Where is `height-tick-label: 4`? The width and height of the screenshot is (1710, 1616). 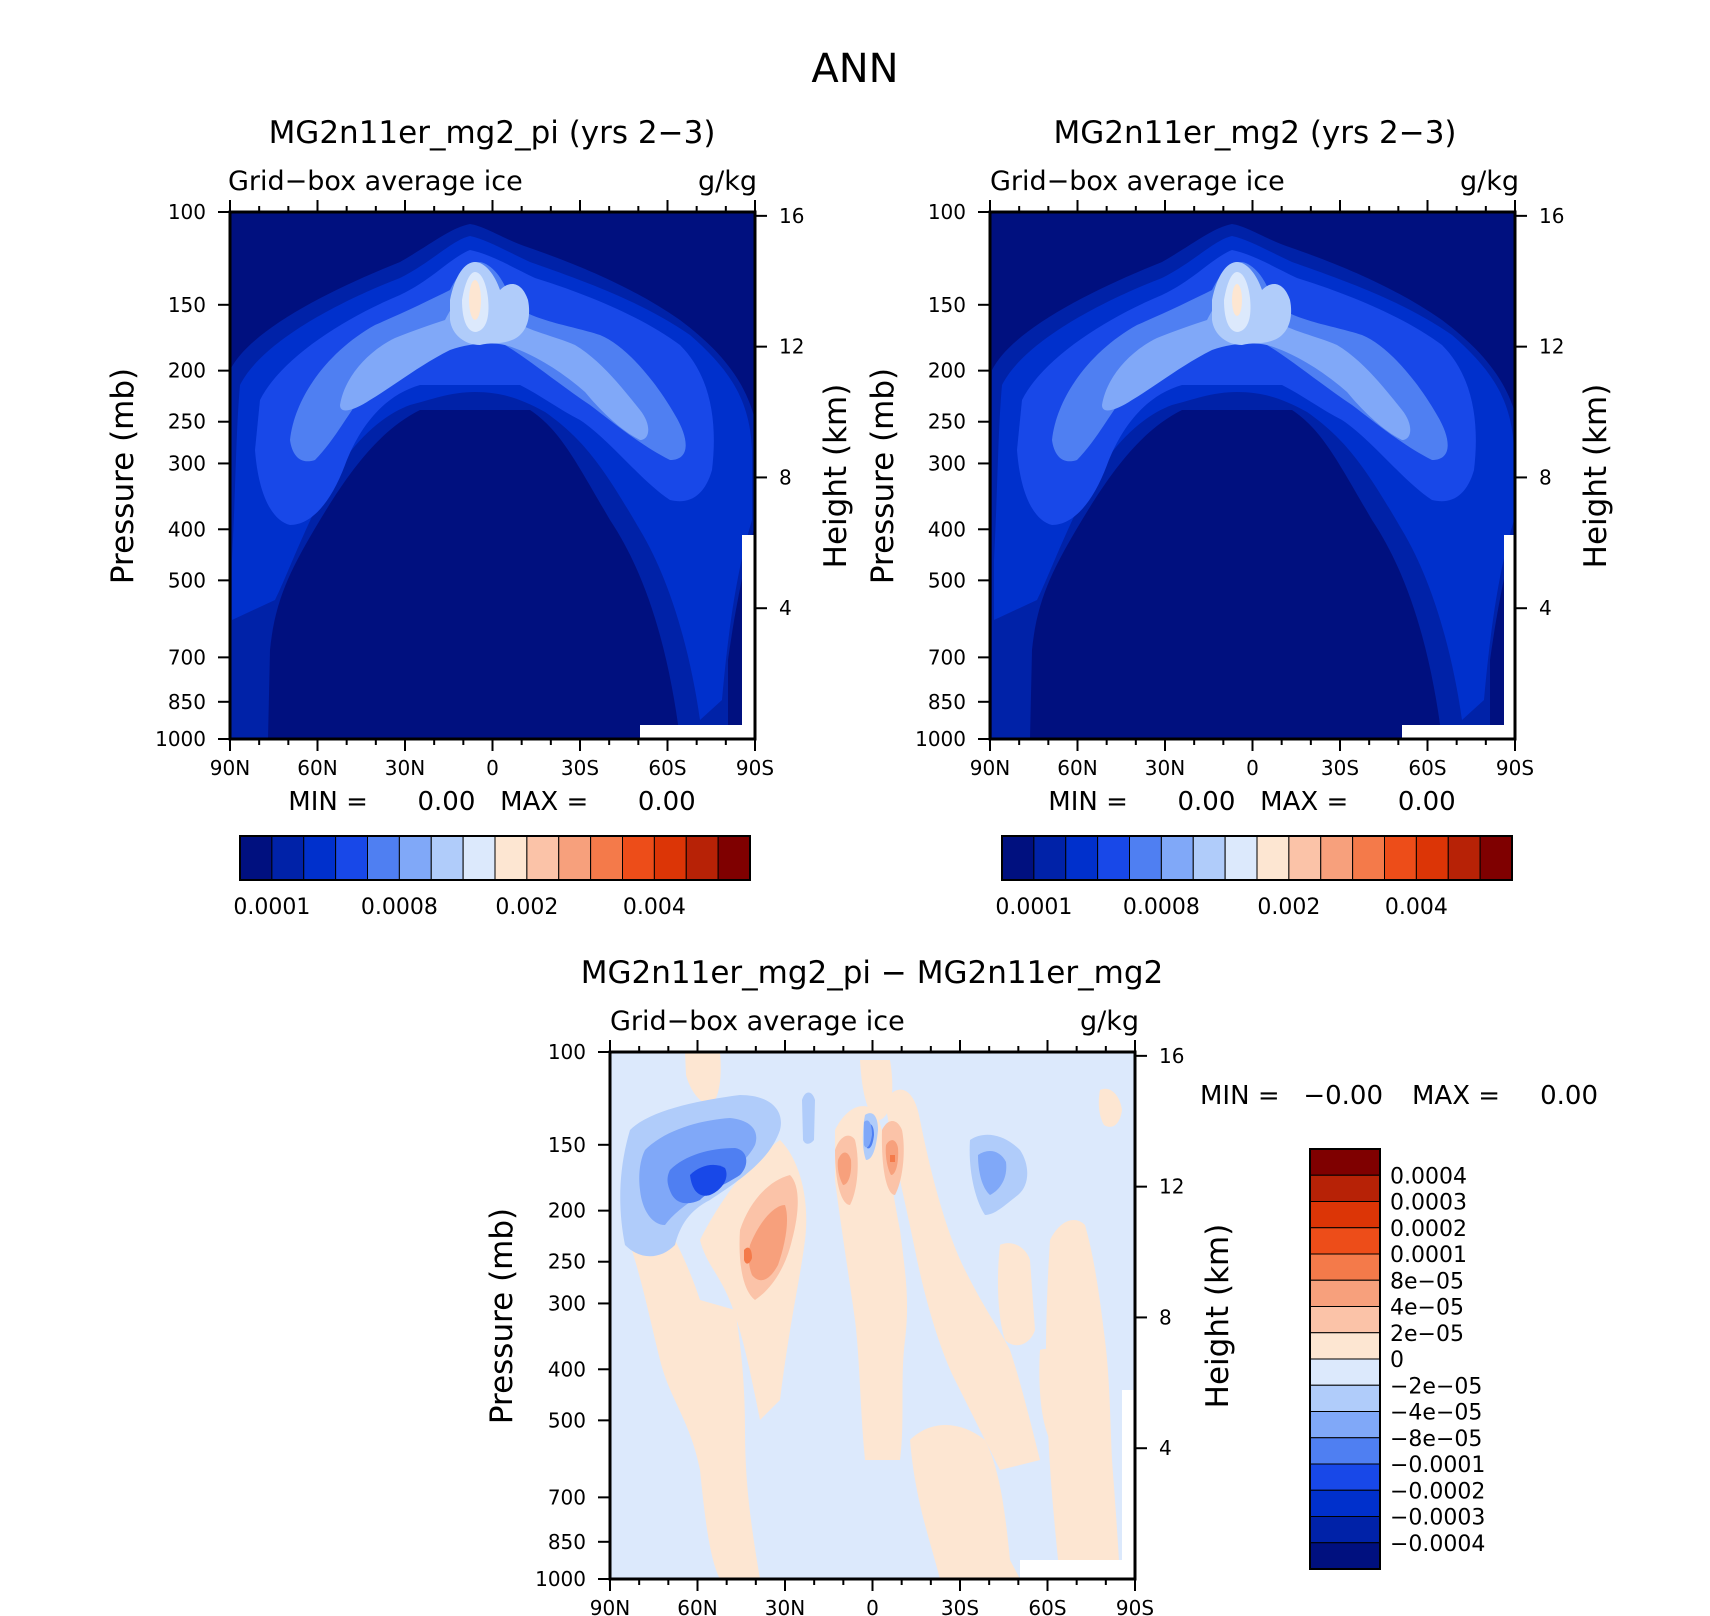
height-tick-label: 4 is located at coordinates (785, 608).